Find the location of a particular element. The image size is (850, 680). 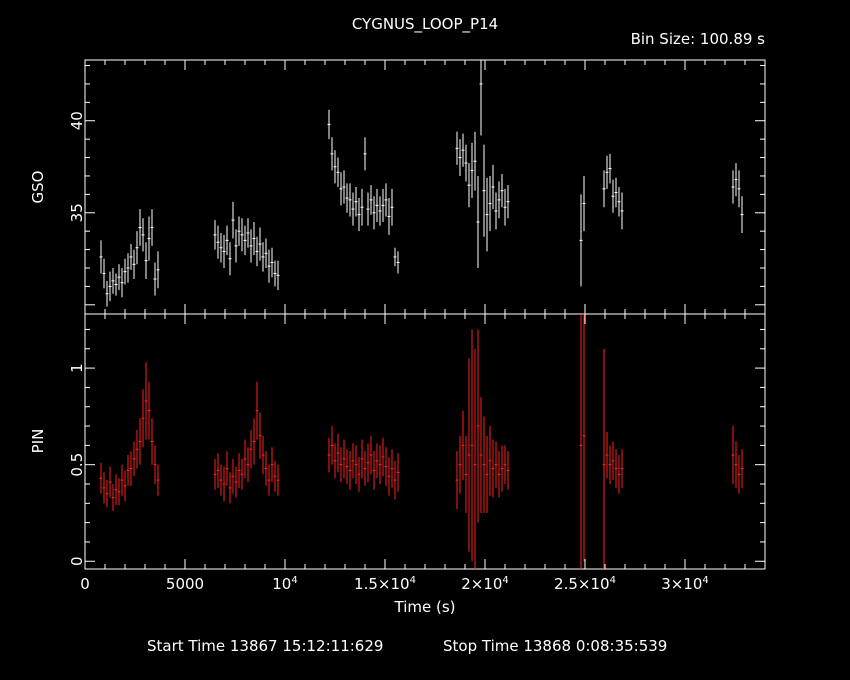

x-tick-label: 1.5×104 is located at coordinates (385, 584).